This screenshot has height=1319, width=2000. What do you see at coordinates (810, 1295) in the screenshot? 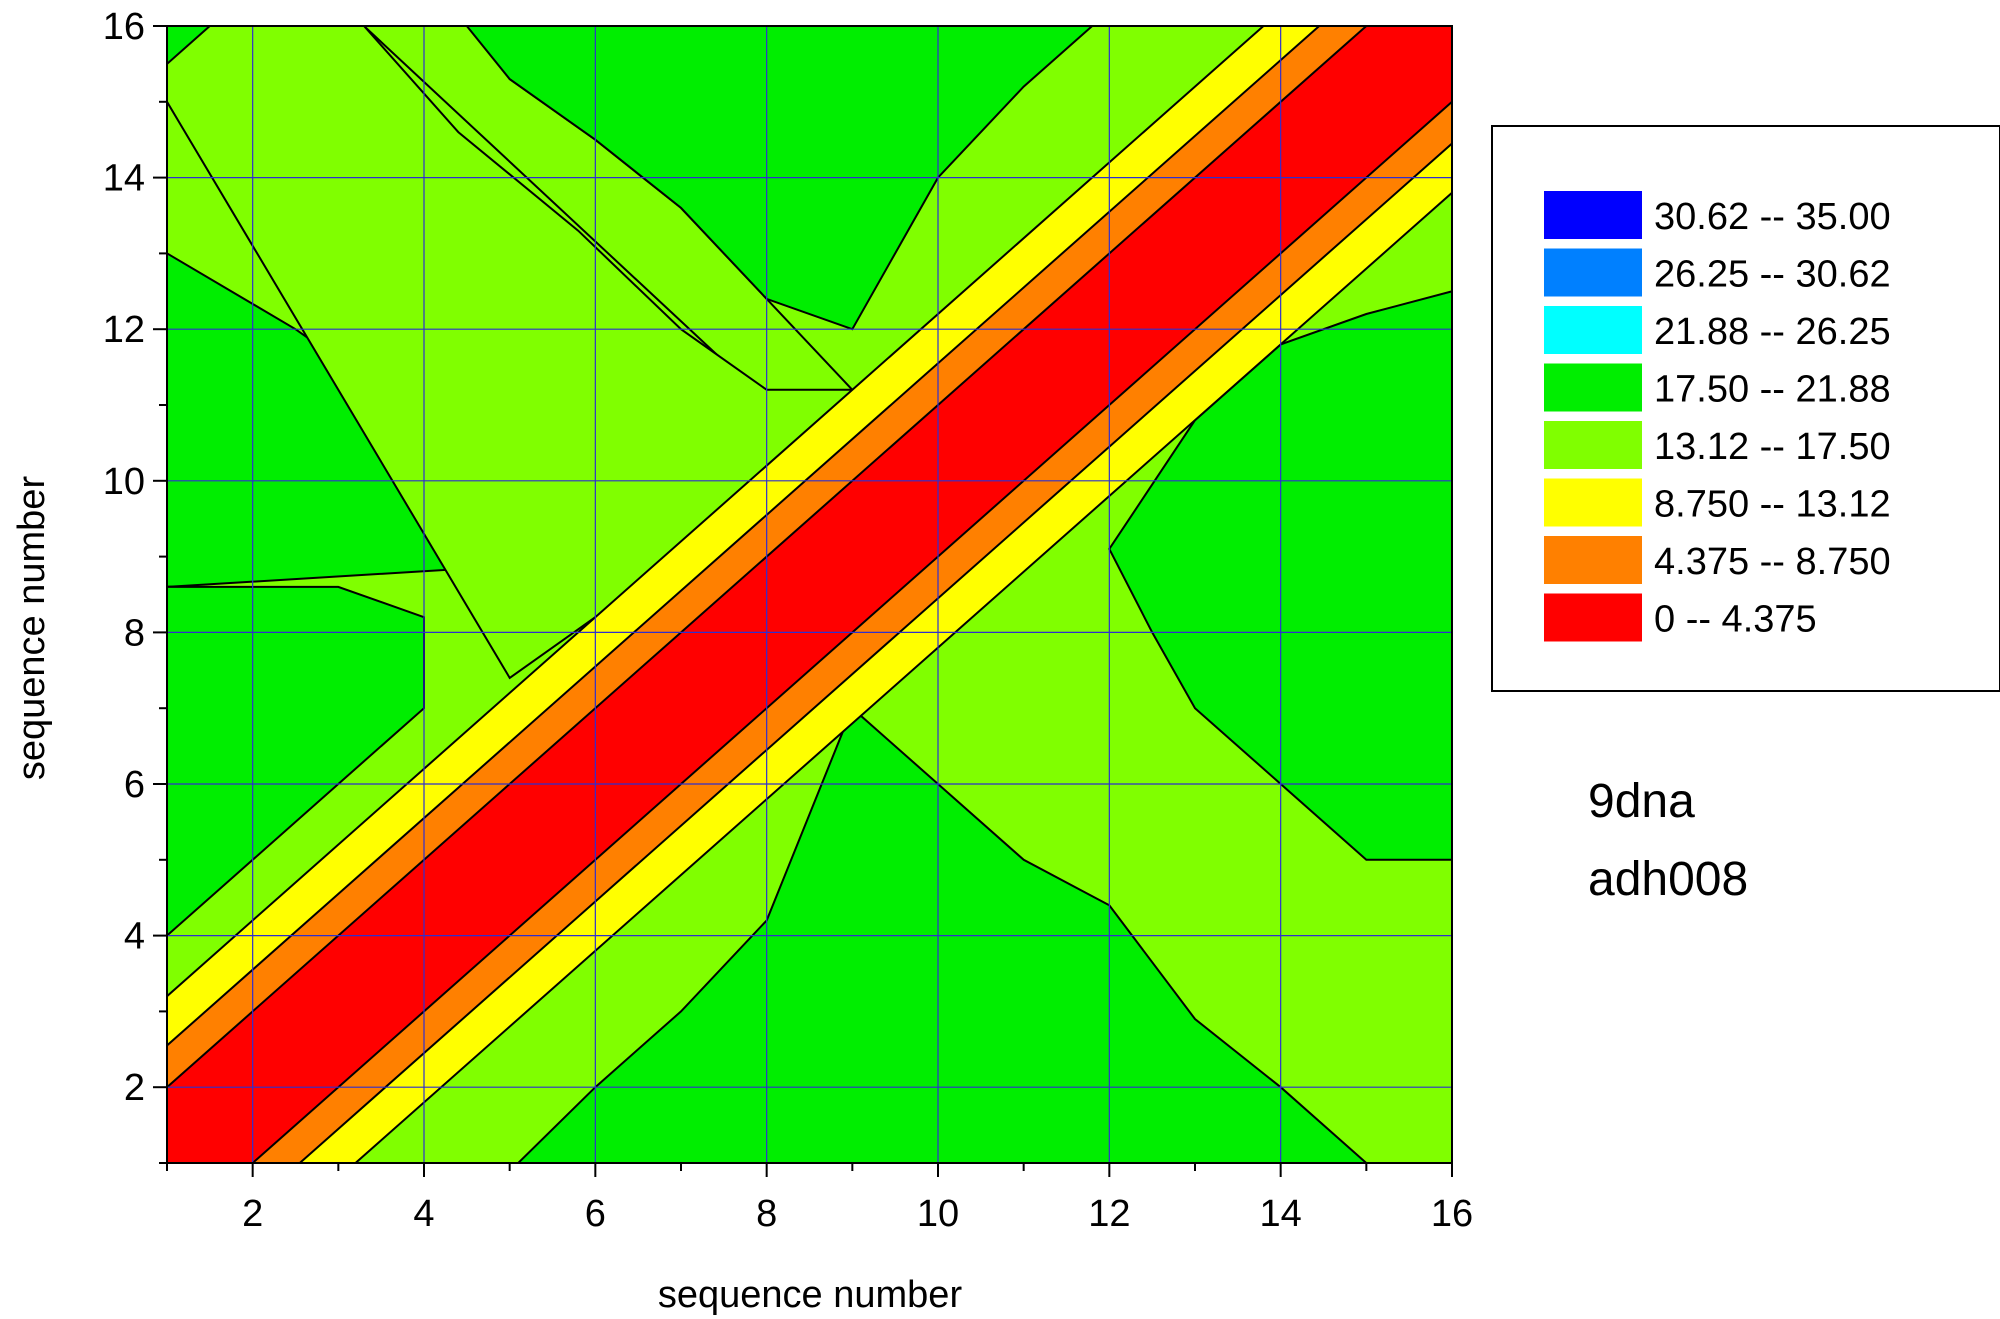
I see `x-axis-title: sequence number` at bounding box center [810, 1295].